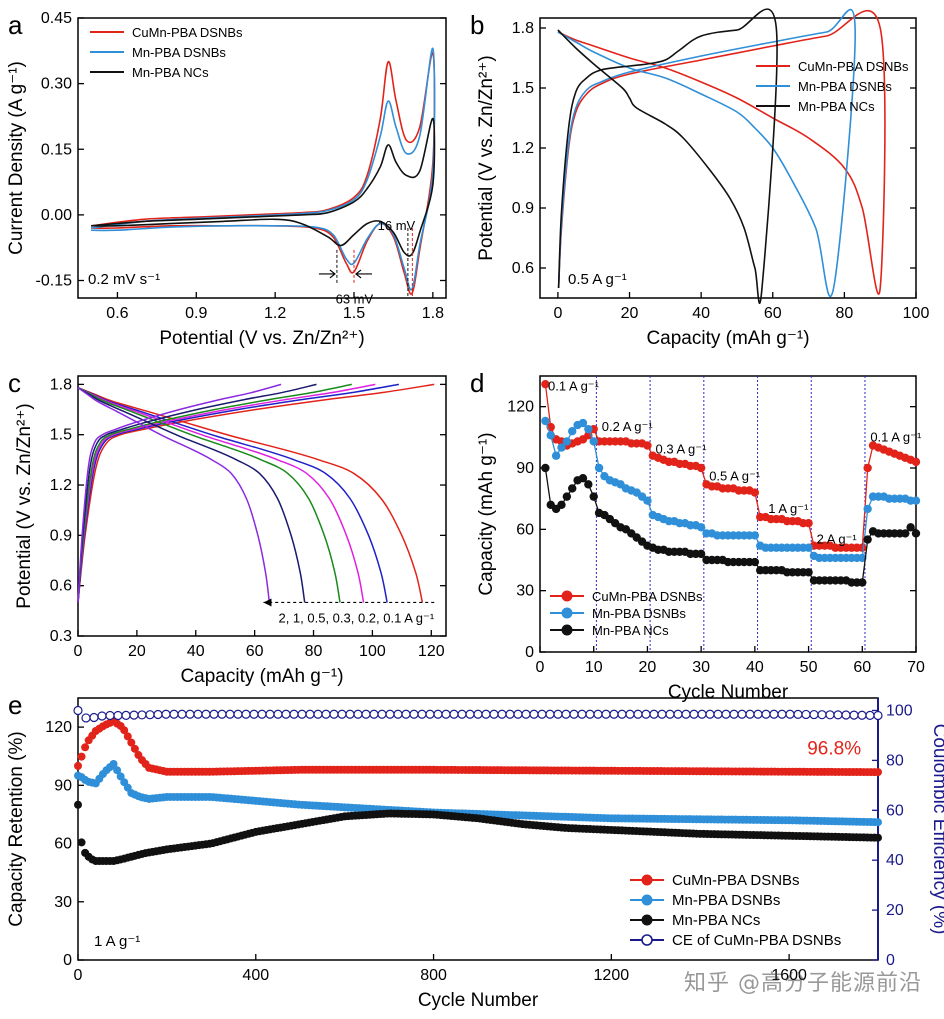  What do you see at coordinates (520, 407) in the screenshot?
I see `y-tick-label: 120` at bounding box center [520, 407].